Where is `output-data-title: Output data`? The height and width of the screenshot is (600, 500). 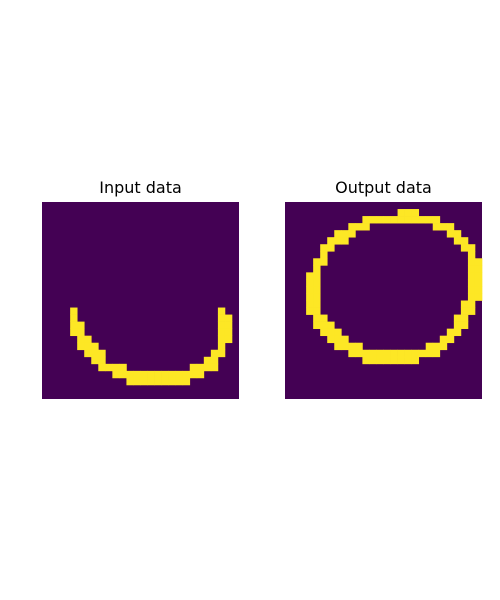 output-data-title: Output data is located at coordinates (383, 187).